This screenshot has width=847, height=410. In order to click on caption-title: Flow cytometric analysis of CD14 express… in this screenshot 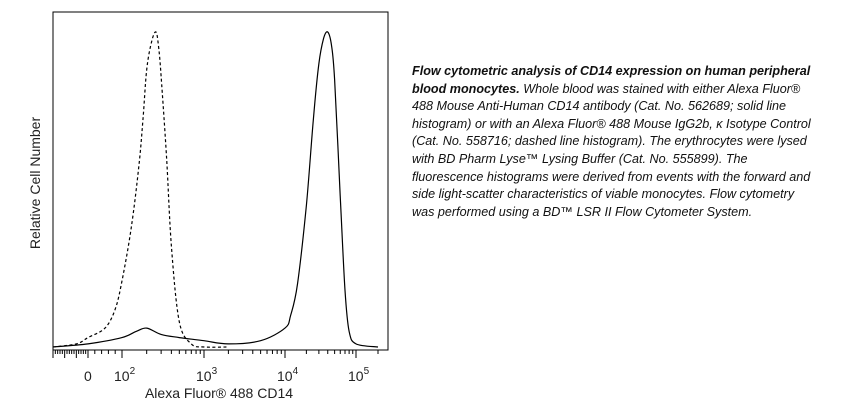, I will do `click(611, 80)`.